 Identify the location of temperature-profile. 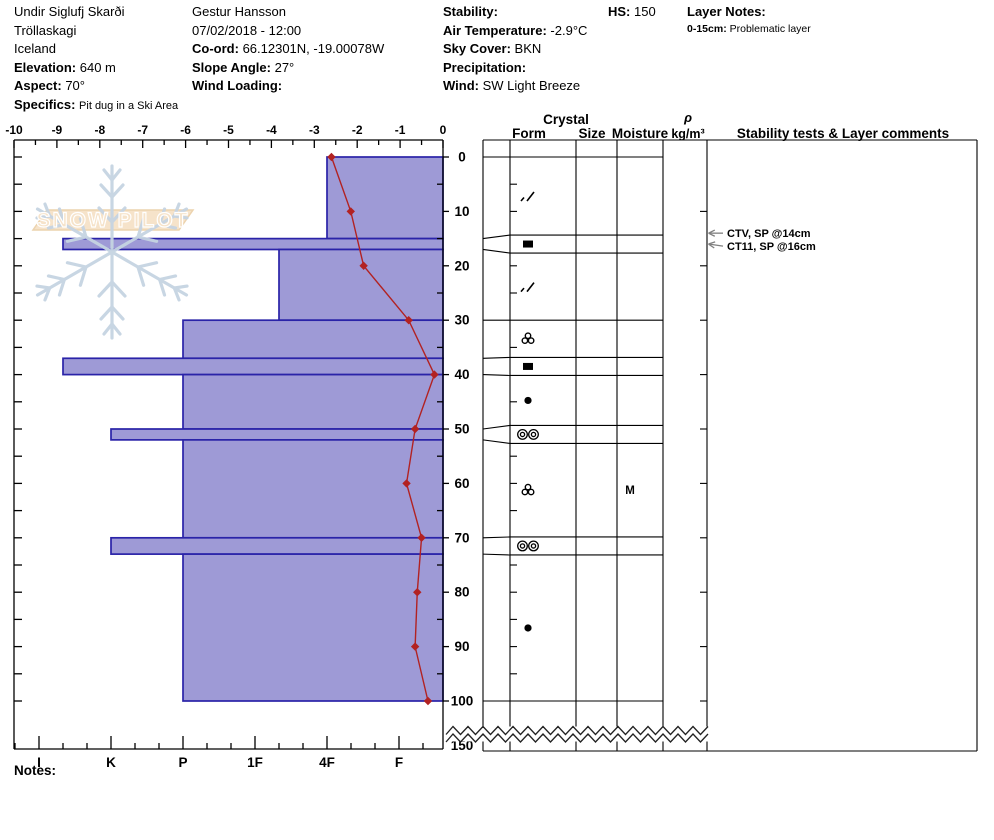
(383, 429).